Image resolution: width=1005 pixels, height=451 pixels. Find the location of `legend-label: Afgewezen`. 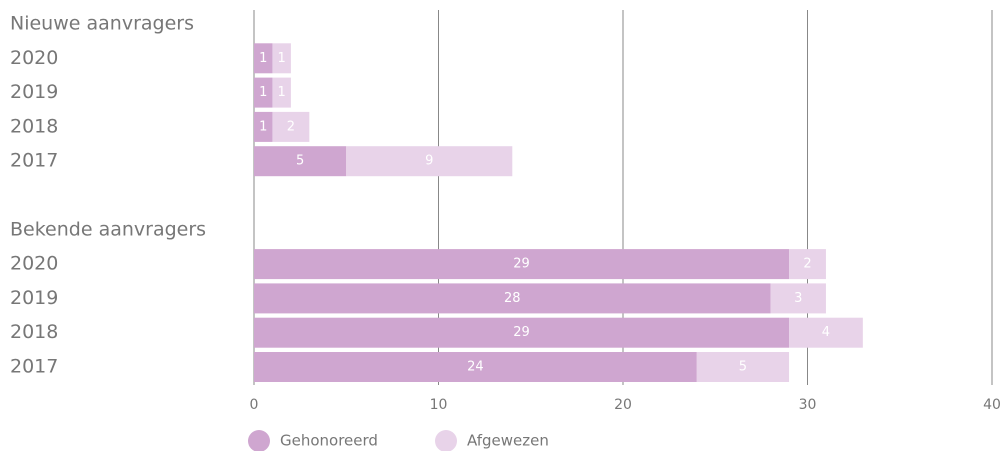

legend-label: Afgewezen is located at coordinates (508, 441).